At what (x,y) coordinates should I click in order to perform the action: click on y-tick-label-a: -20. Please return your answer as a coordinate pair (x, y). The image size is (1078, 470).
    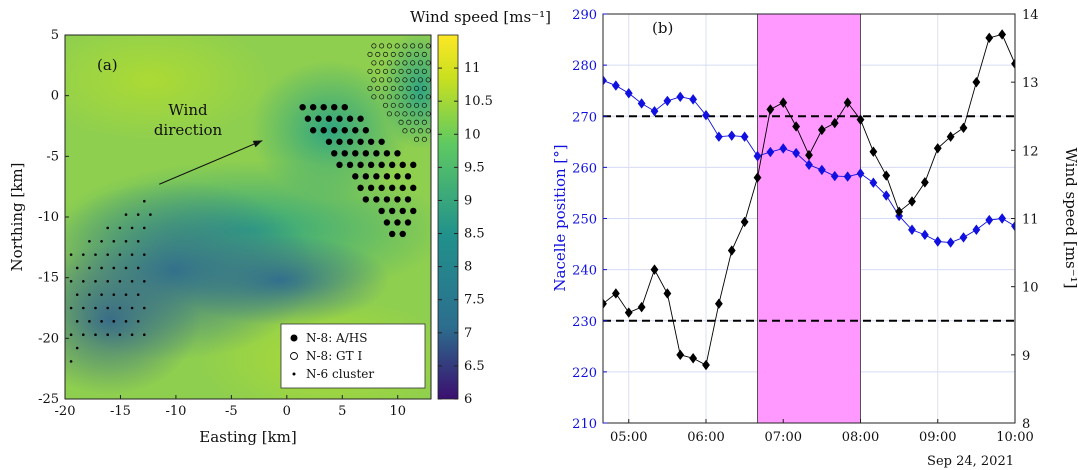
    Looking at the image, I should click on (48, 338).